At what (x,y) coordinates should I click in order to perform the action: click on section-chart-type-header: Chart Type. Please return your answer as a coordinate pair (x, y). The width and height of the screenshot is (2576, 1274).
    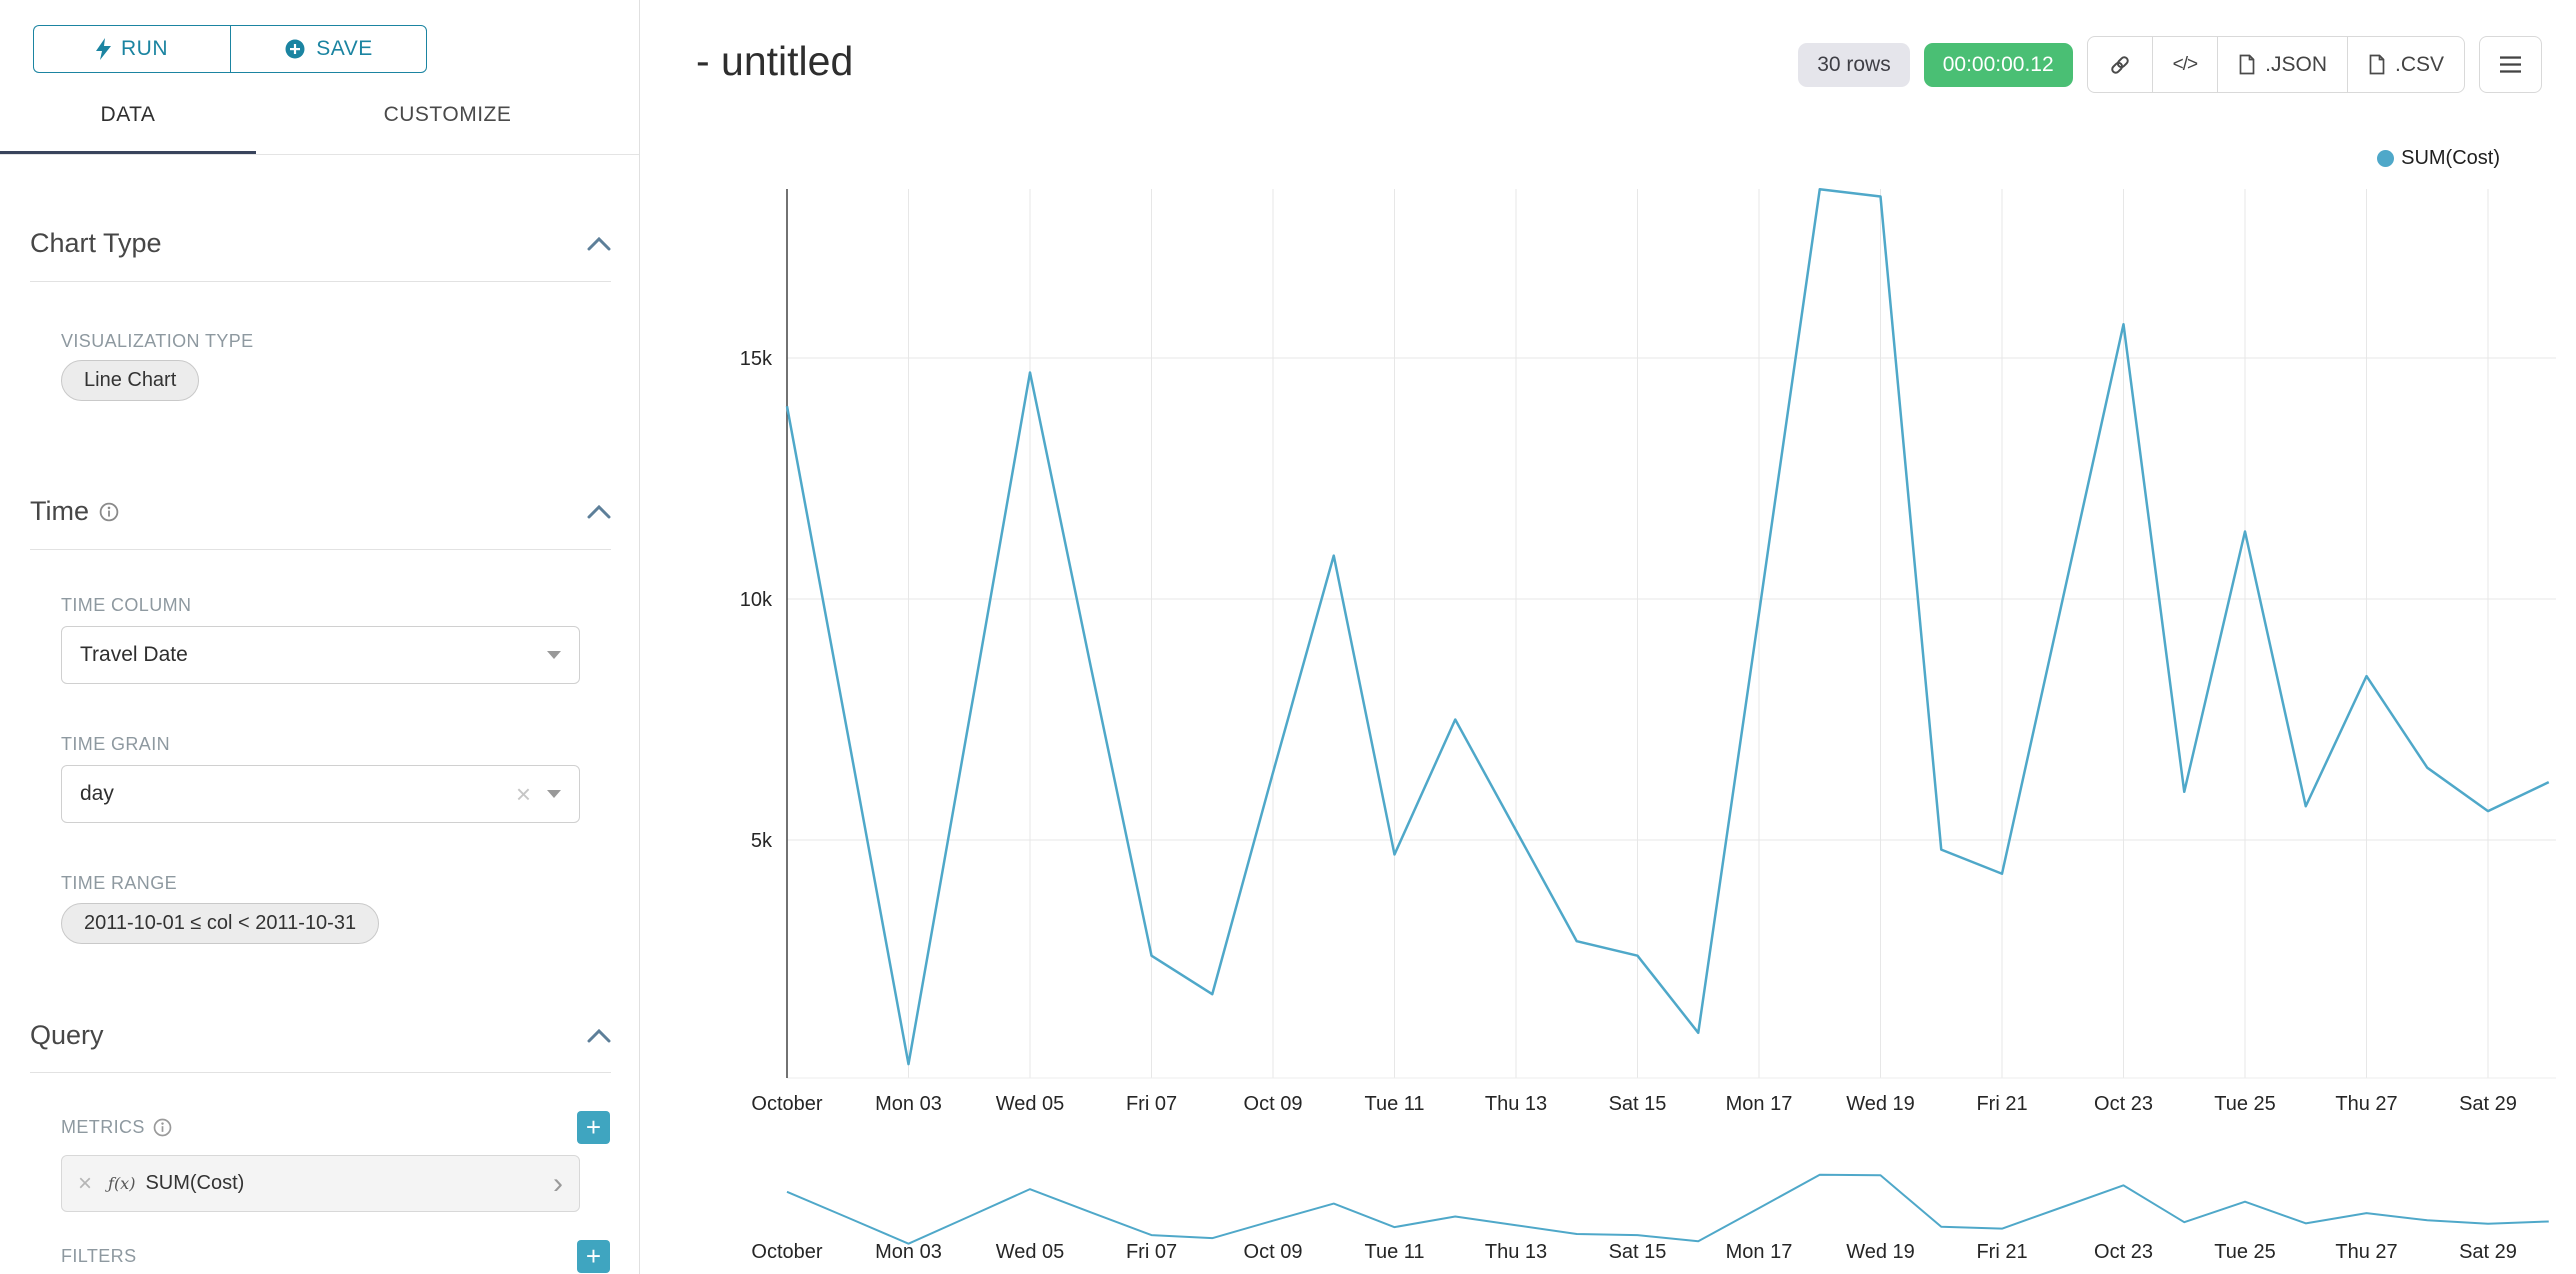
    Looking at the image, I should click on (320, 243).